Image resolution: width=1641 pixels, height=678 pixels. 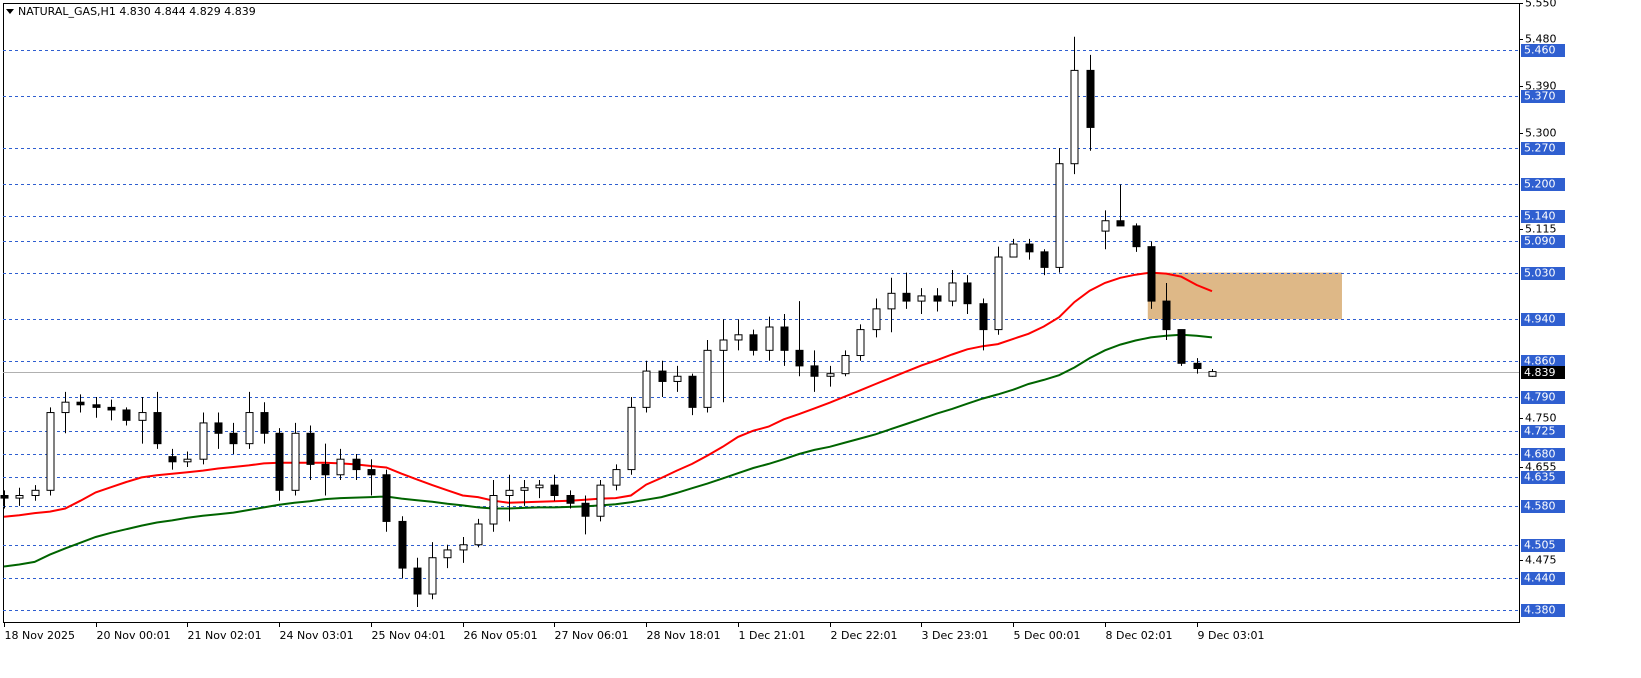 I want to click on level-label: 5.200, so click(x=1540, y=184).